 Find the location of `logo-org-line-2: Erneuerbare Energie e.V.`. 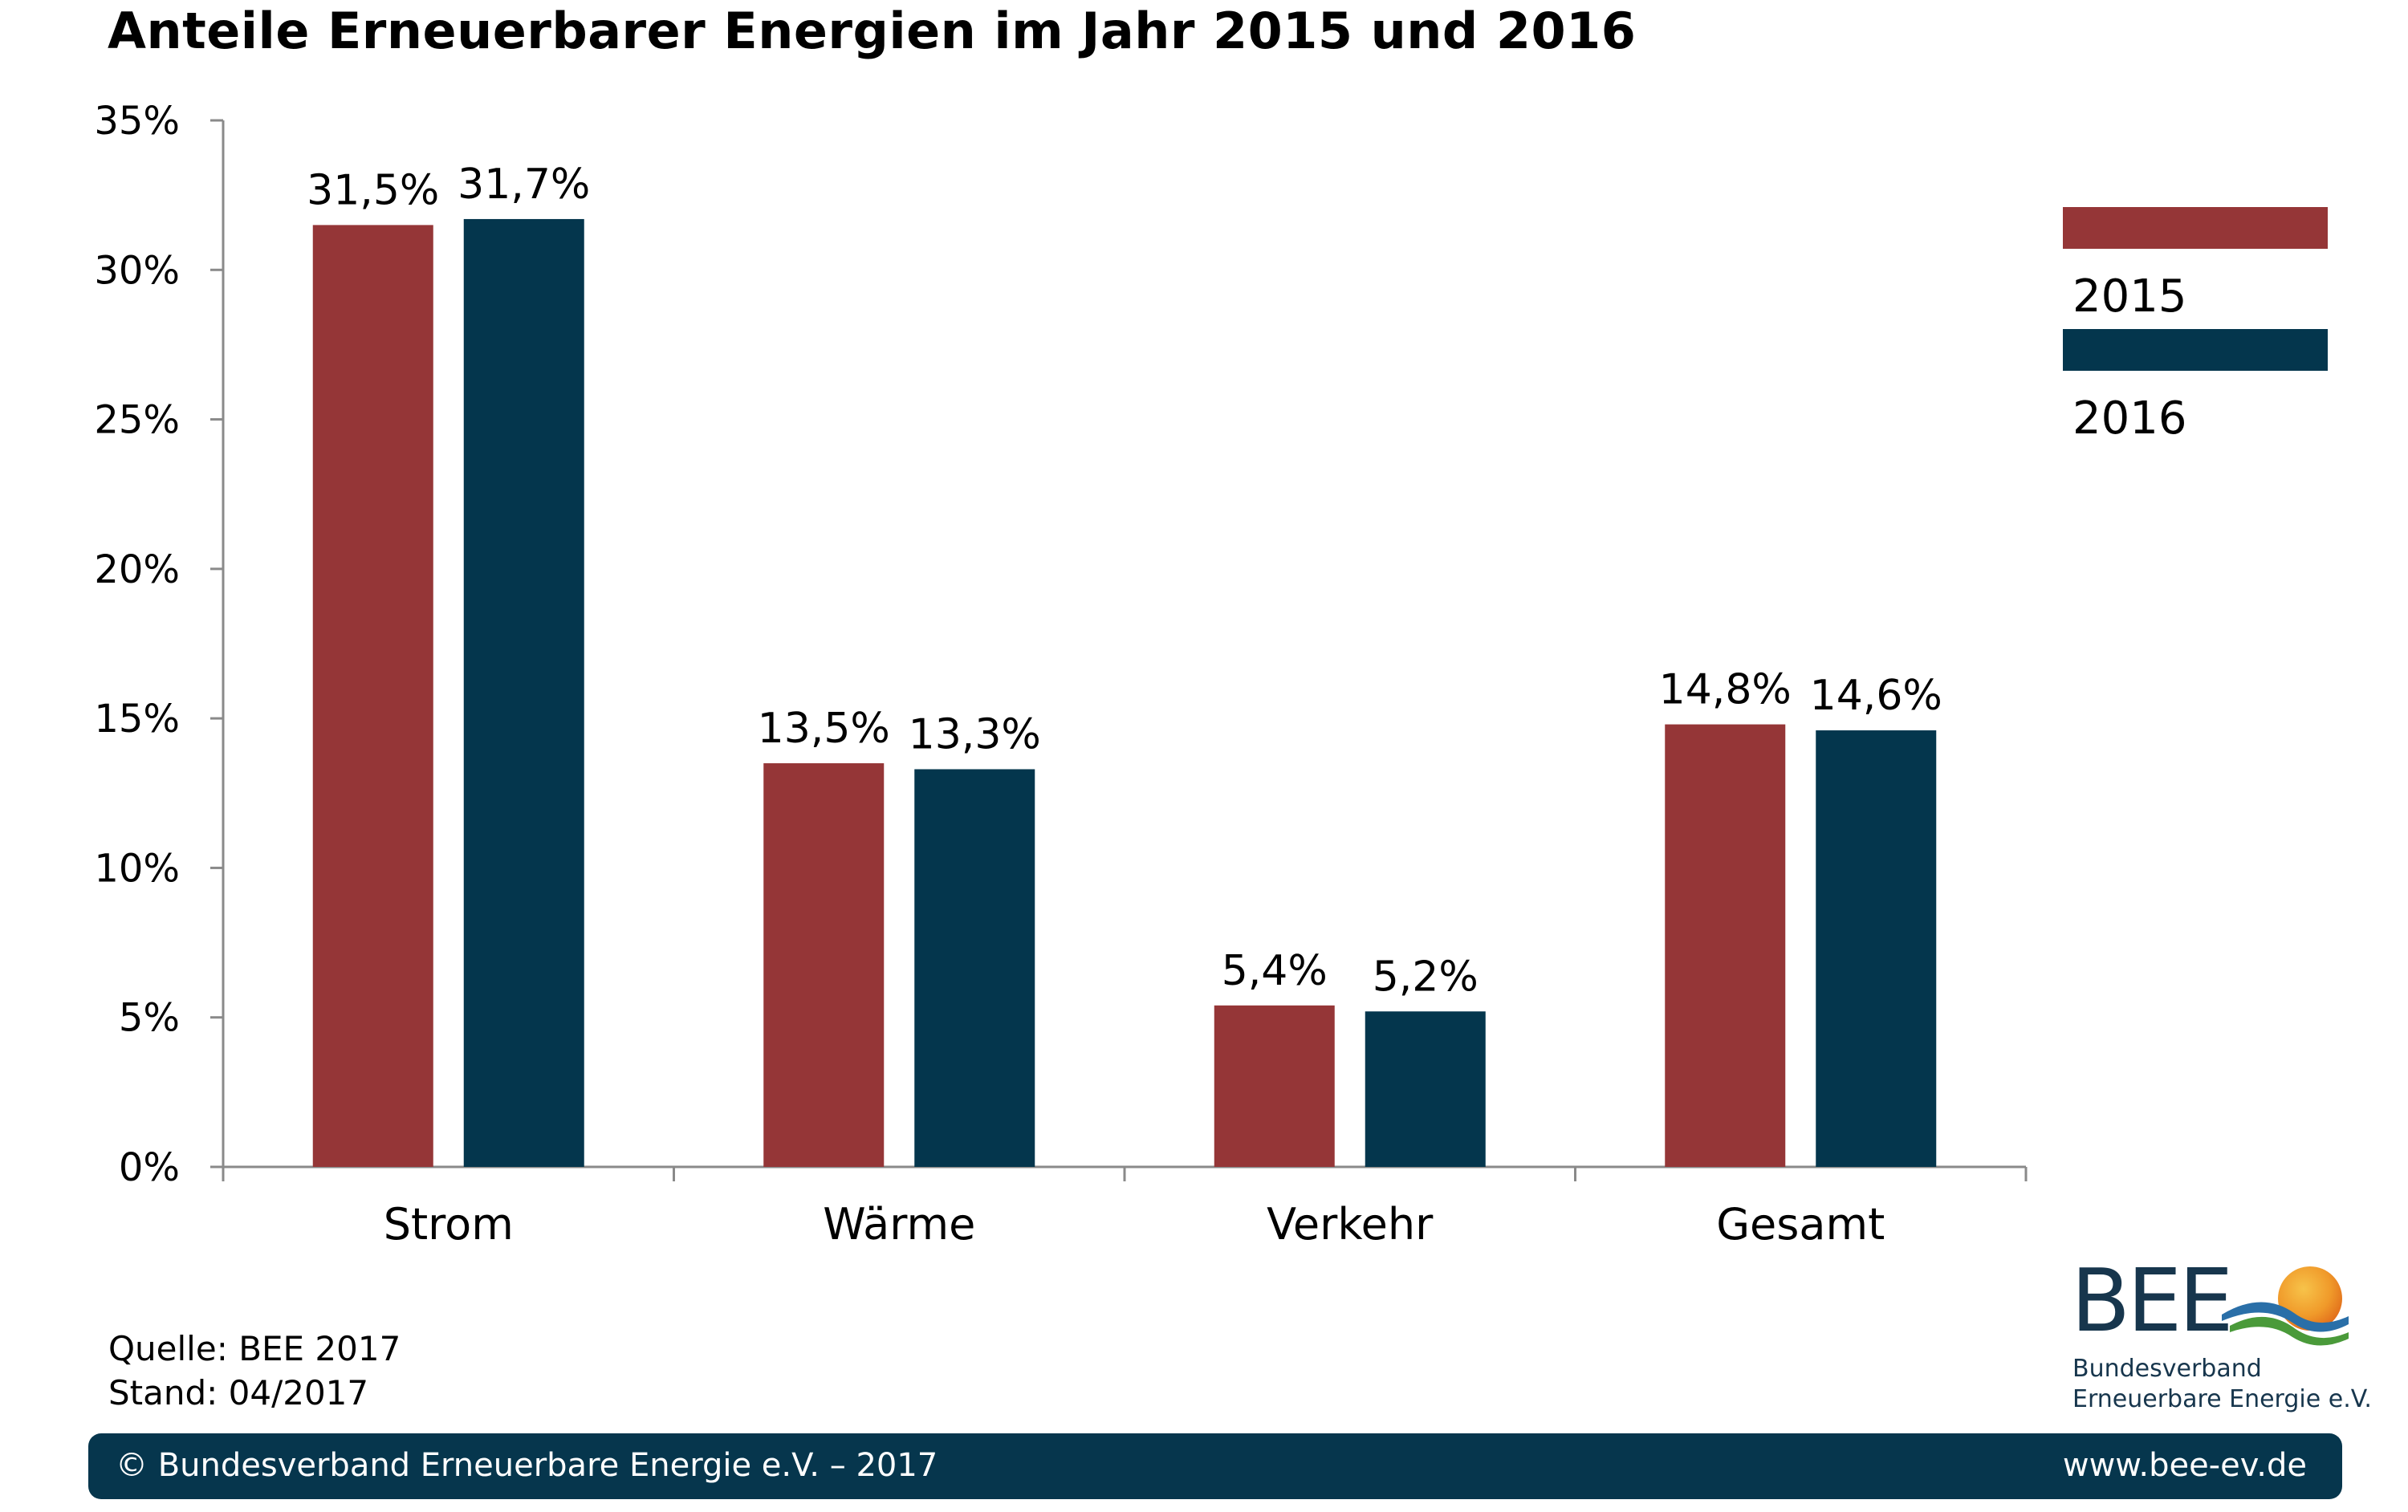

logo-org-line-2: Erneuerbare Energie e.V. is located at coordinates (2222, 1399).